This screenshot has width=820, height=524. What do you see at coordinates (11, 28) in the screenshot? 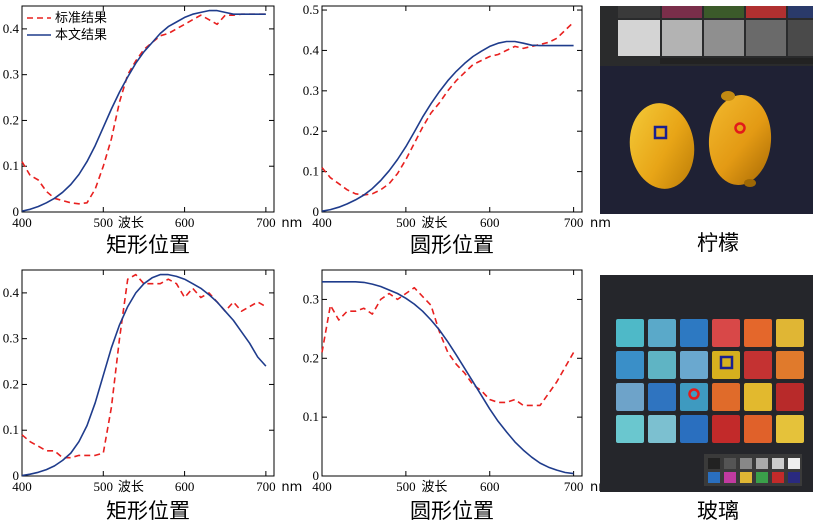
I see `y-tick-label: 0.4` at bounding box center [11, 28].